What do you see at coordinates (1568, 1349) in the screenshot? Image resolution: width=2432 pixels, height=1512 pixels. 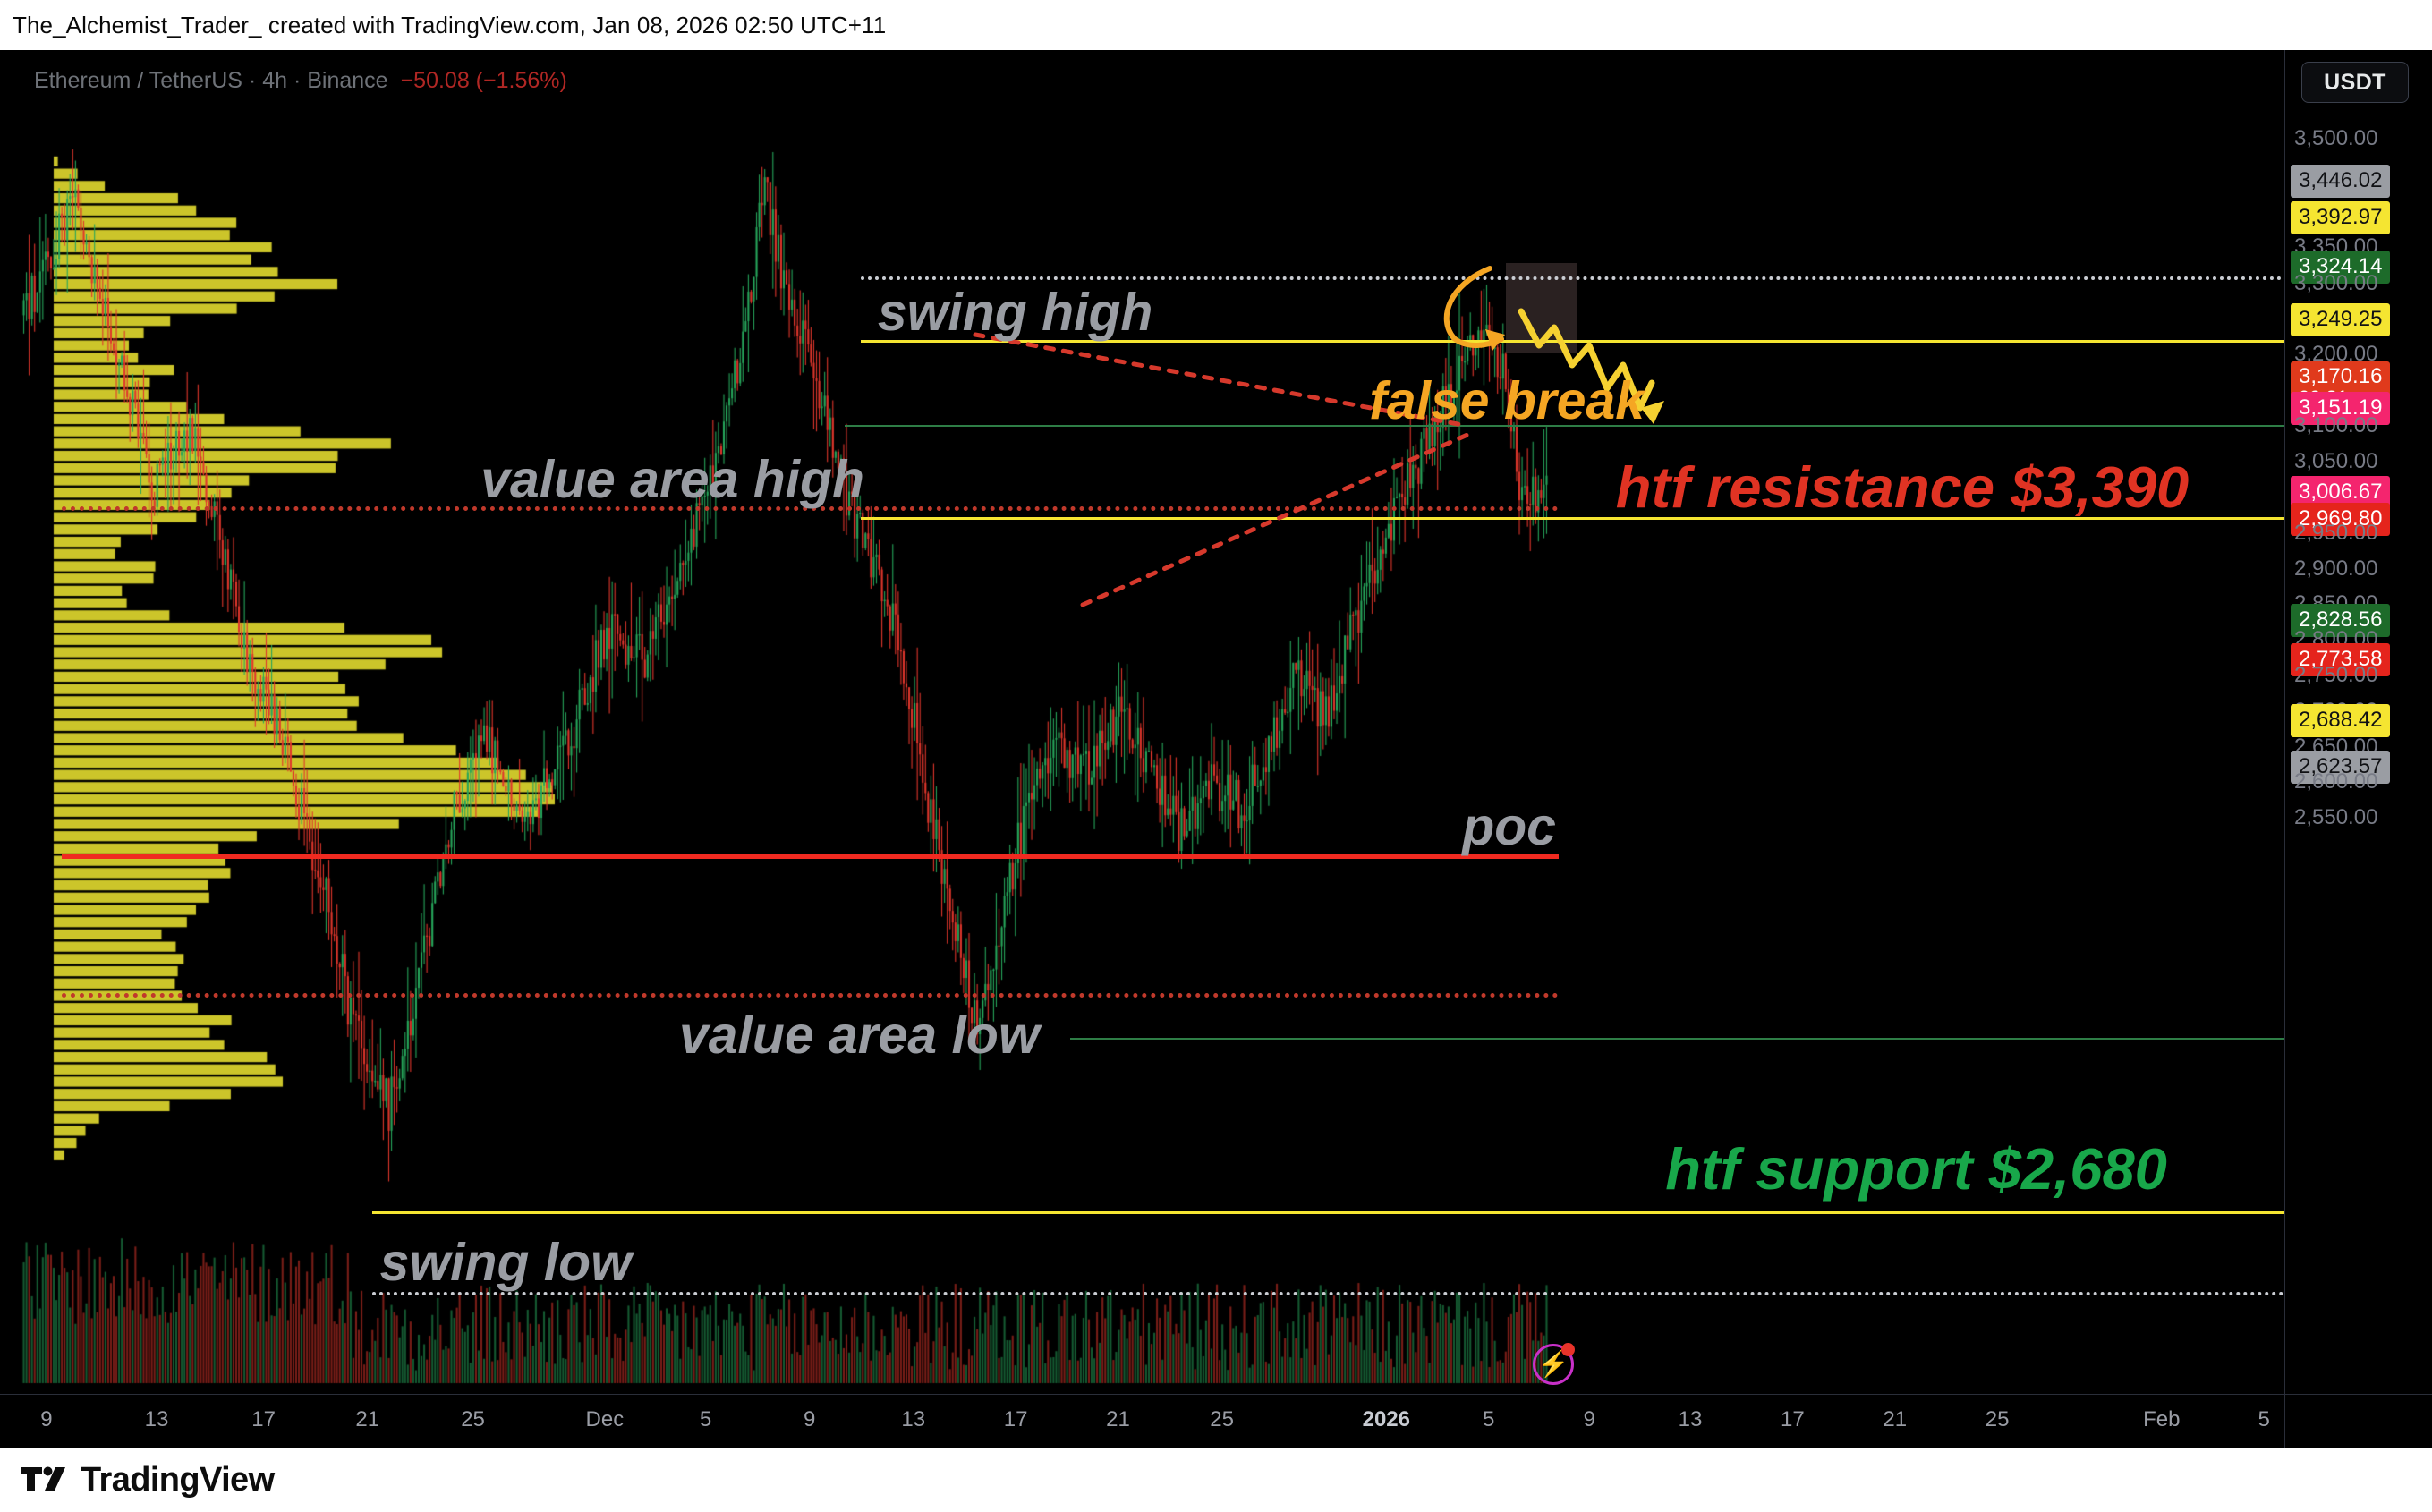 I see `alert-dot-icon` at bounding box center [1568, 1349].